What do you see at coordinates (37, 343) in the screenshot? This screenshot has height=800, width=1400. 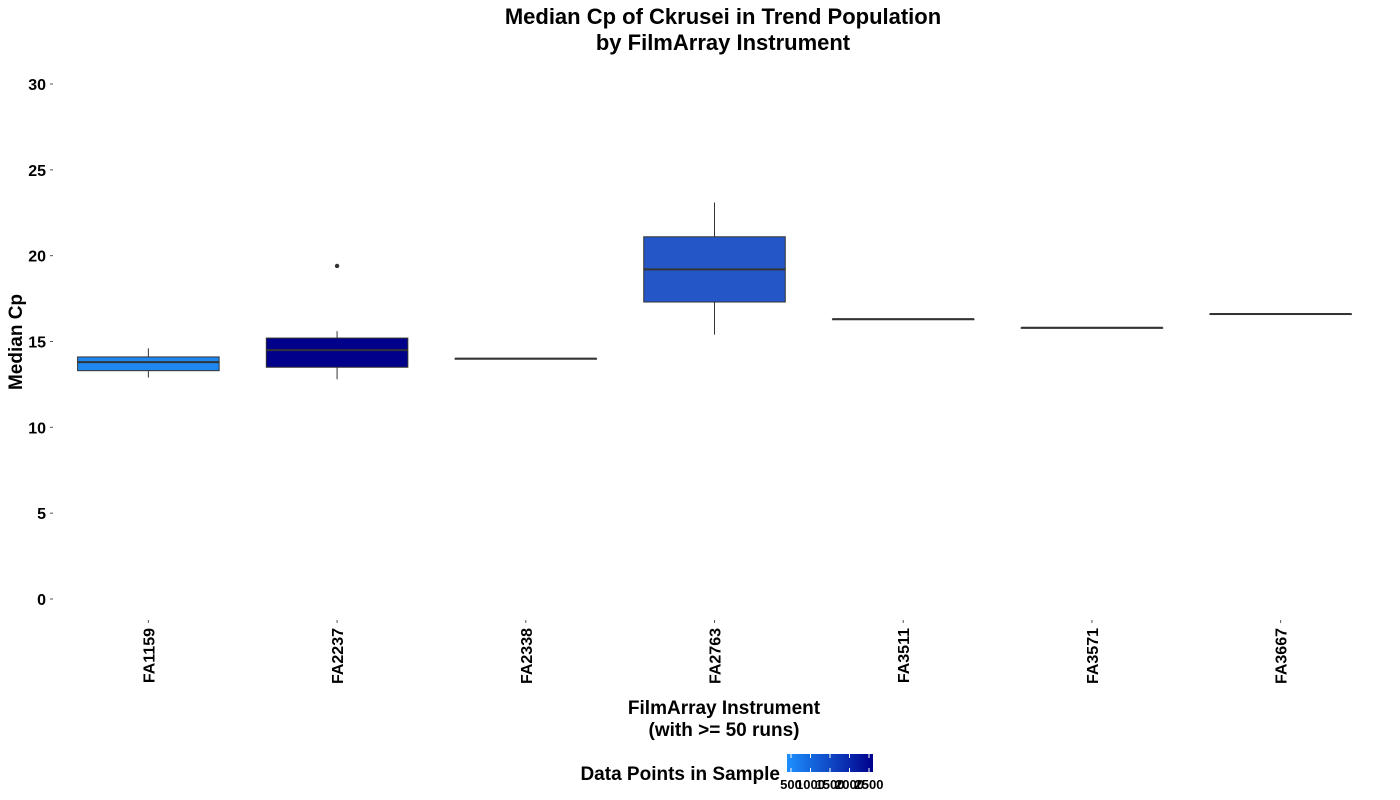 I see `y-tick-label: 15` at bounding box center [37, 343].